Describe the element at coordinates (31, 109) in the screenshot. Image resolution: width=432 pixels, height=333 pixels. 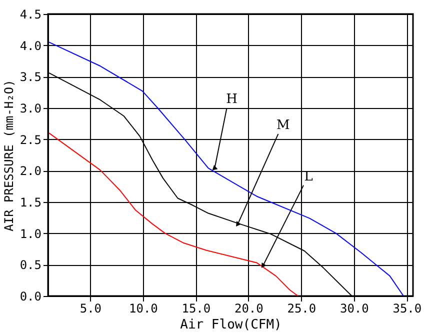
I see `y-tick-label: 3.0` at that location.